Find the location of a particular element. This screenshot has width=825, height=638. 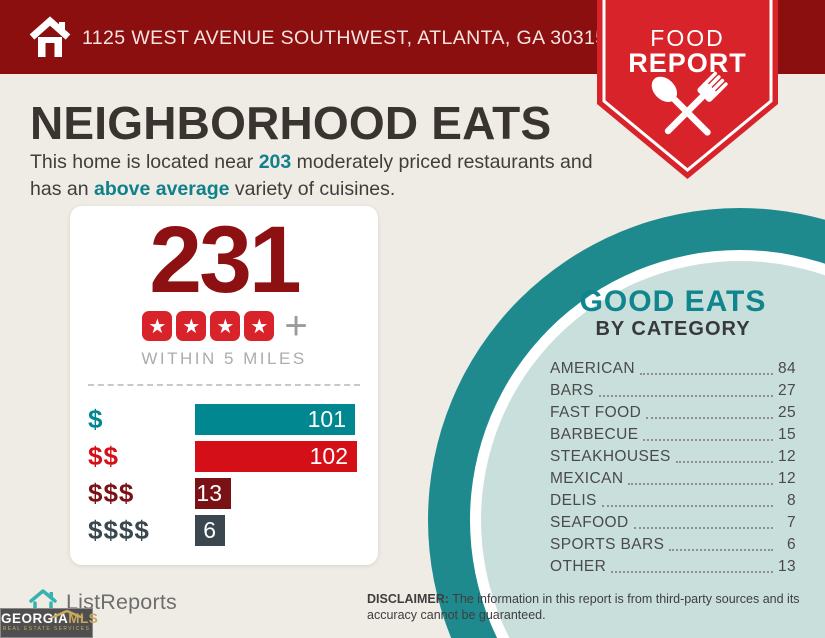

category-name: FAST FOOD is located at coordinates (596, 412).